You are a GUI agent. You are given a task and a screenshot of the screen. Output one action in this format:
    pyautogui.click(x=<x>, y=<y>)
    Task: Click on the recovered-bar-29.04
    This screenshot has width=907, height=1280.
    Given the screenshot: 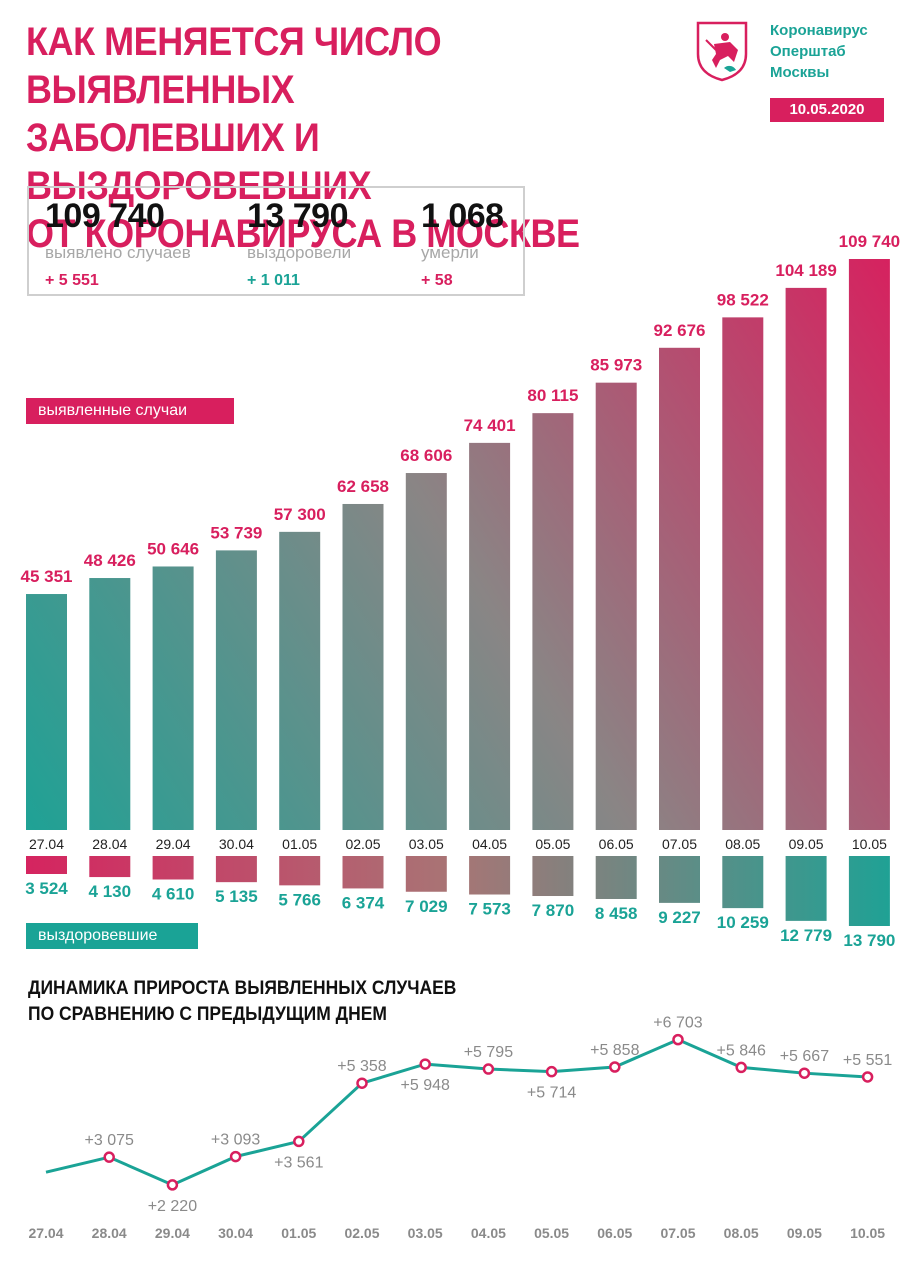 What is the action you would take?
    pyautogui.click(x=173, y=868)
    